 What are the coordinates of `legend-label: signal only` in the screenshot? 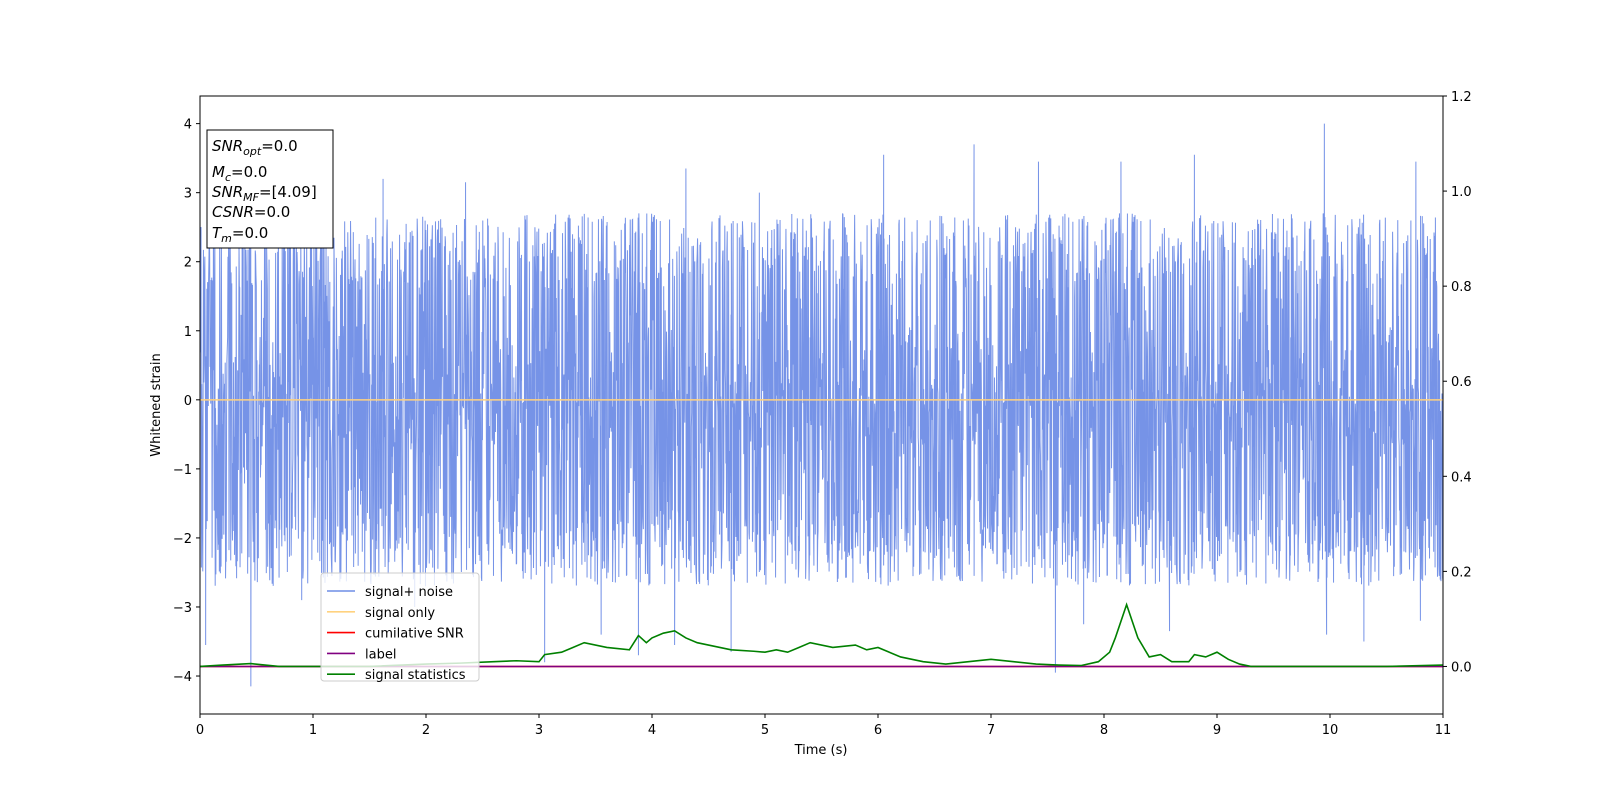 It's located at (400, 613).